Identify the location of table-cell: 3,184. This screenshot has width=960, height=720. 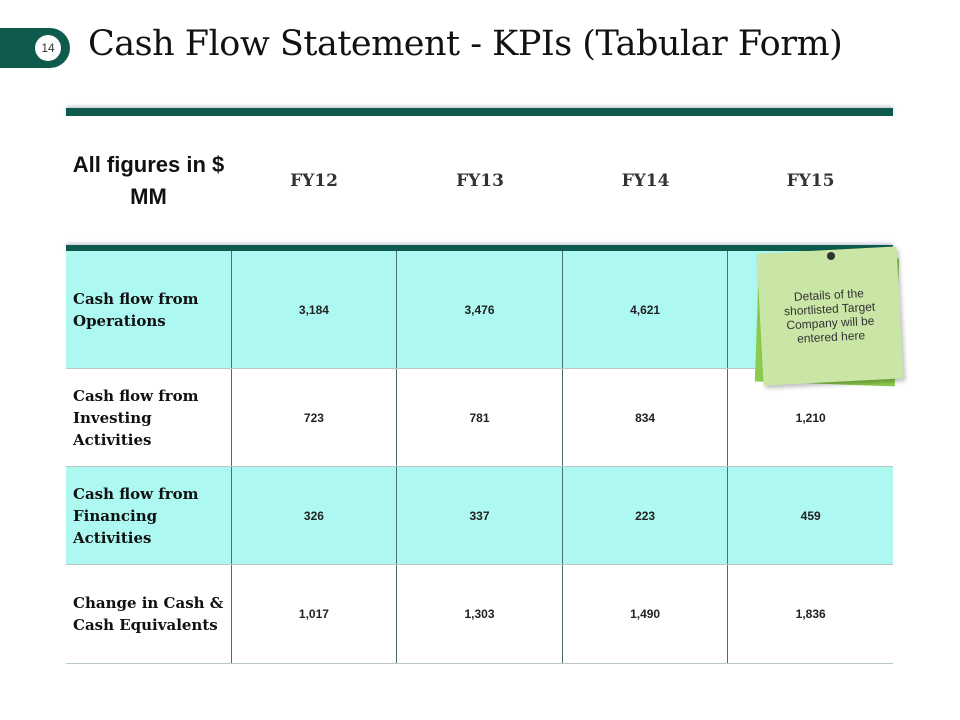
(313, 309).